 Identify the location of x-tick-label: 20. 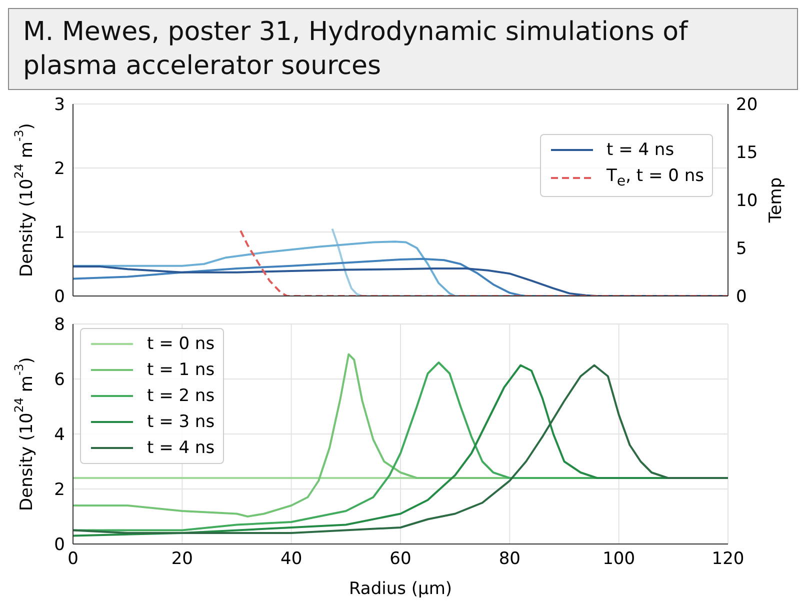
(182, 559).